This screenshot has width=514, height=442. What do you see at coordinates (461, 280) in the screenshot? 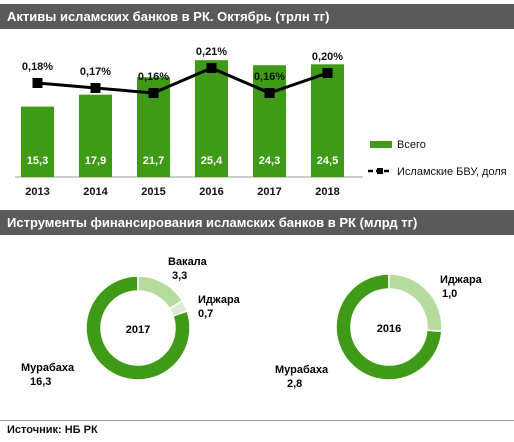
I see `donut-2016-label-ijara: Иджара` at bounding box center [461, 280].